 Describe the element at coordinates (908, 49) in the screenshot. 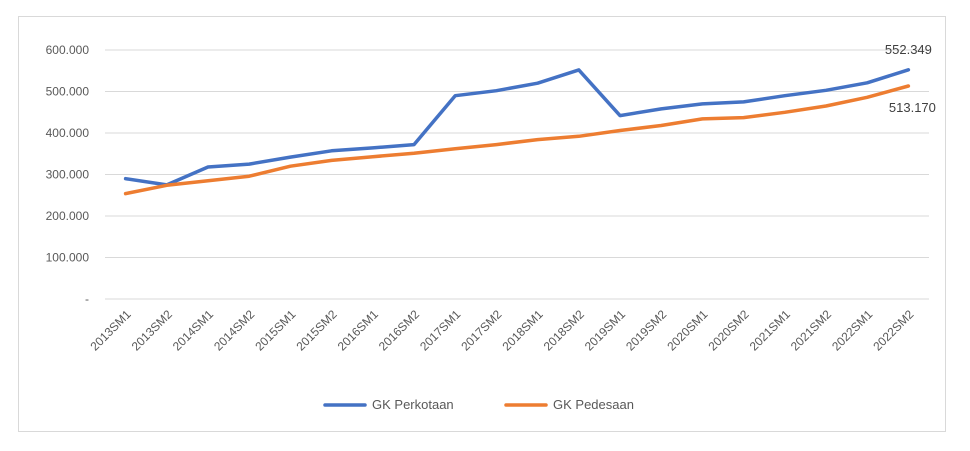

I see `data-label: 552.349` at that location.